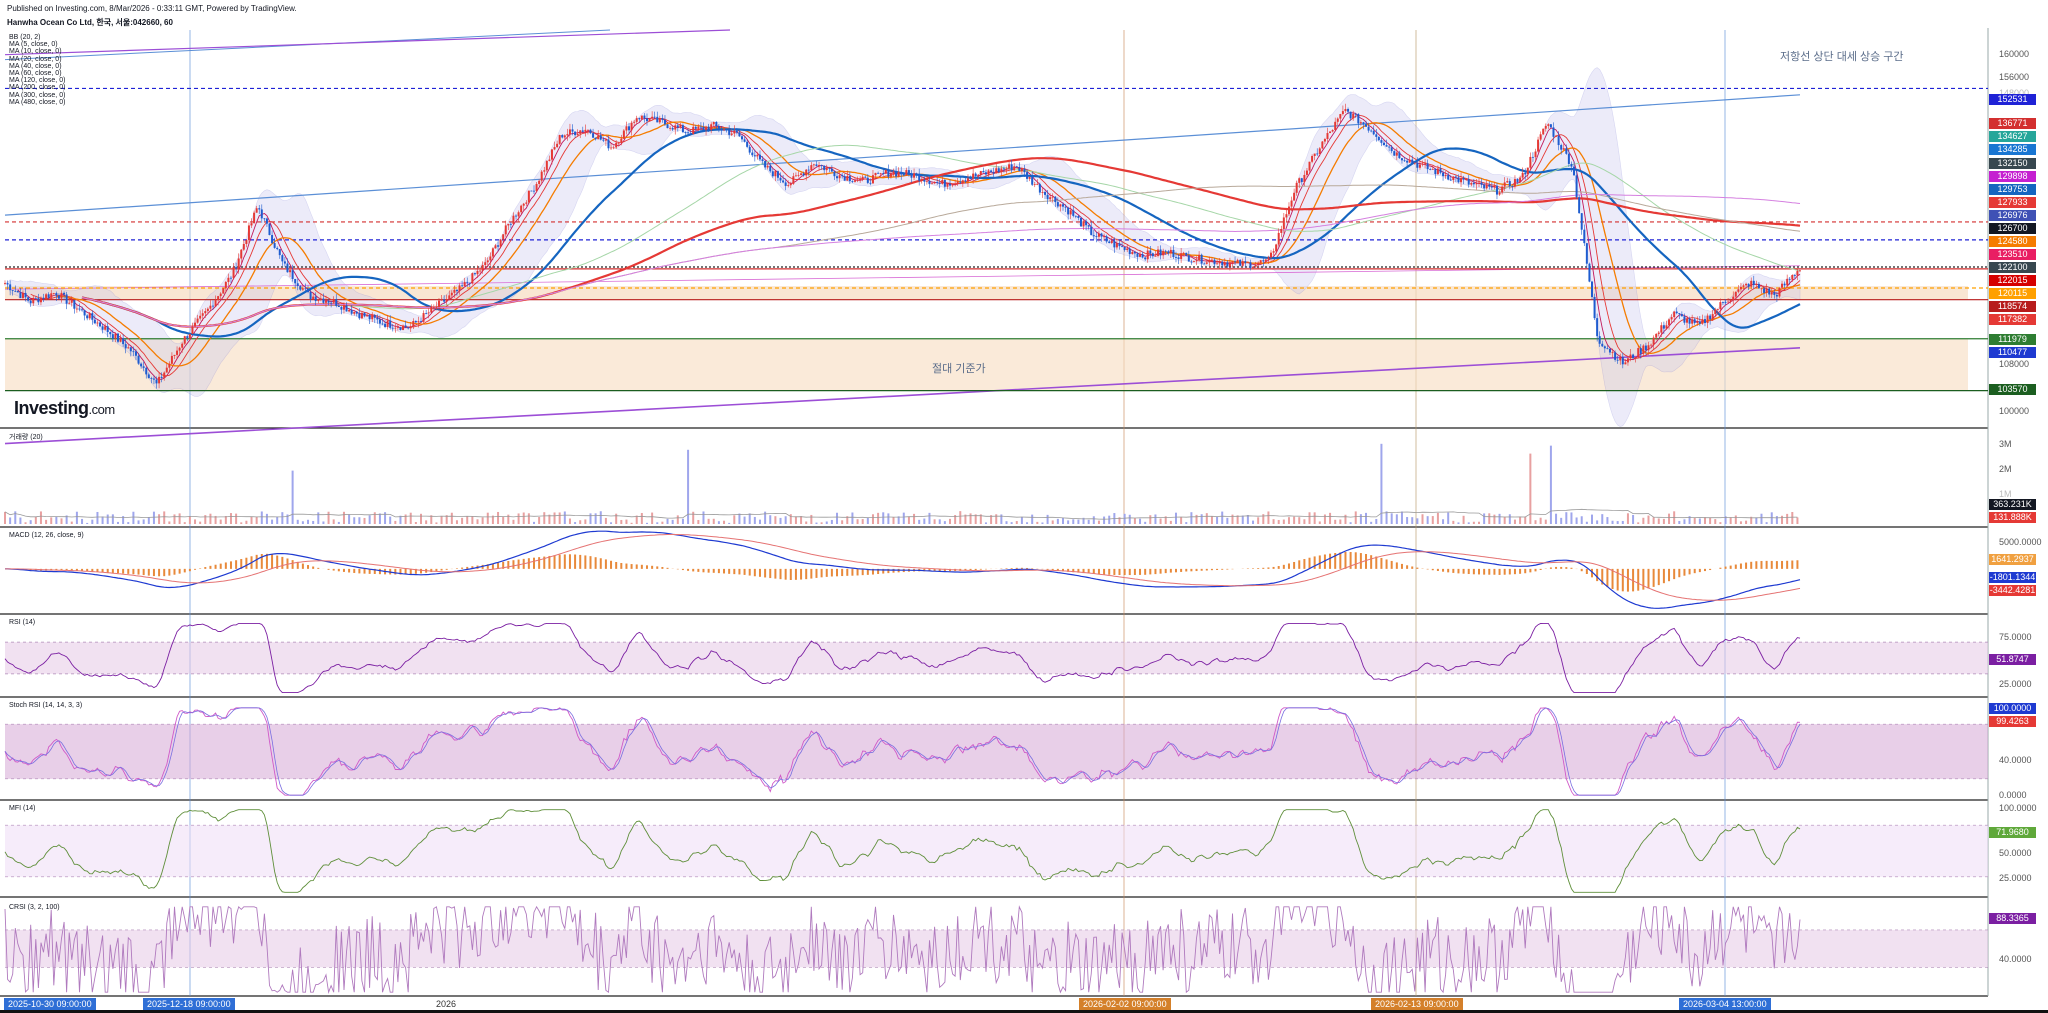 Image resolution: width=2048 pixels, height=1013 pixels. I want to click on crsi-badge: 88.3365, so click(2012, 918).